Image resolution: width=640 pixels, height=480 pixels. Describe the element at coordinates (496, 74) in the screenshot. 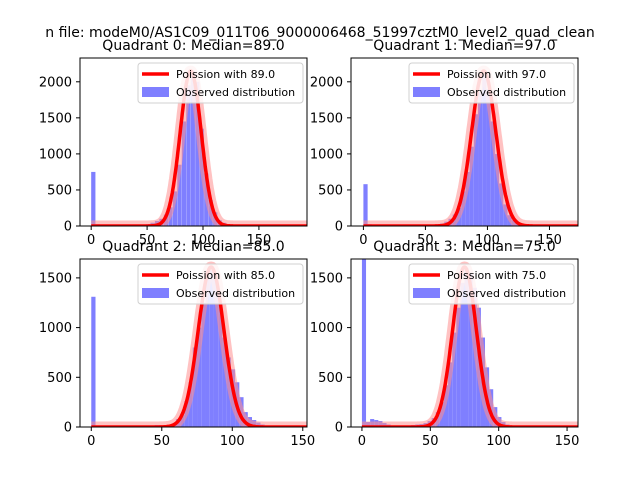

I see `legend-fit-label: Poission with 97.0` at that location.